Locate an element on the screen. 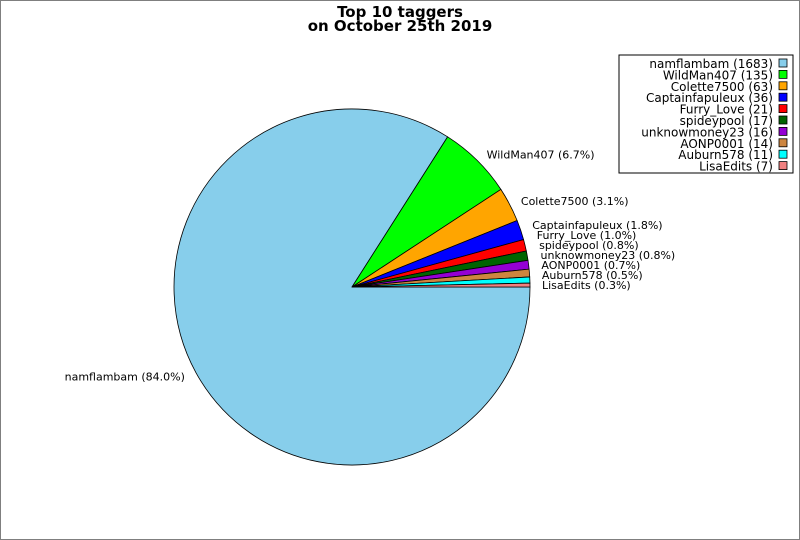  legend-label-6: unknowmoney23 (16) is located at coordinates (707, 132).